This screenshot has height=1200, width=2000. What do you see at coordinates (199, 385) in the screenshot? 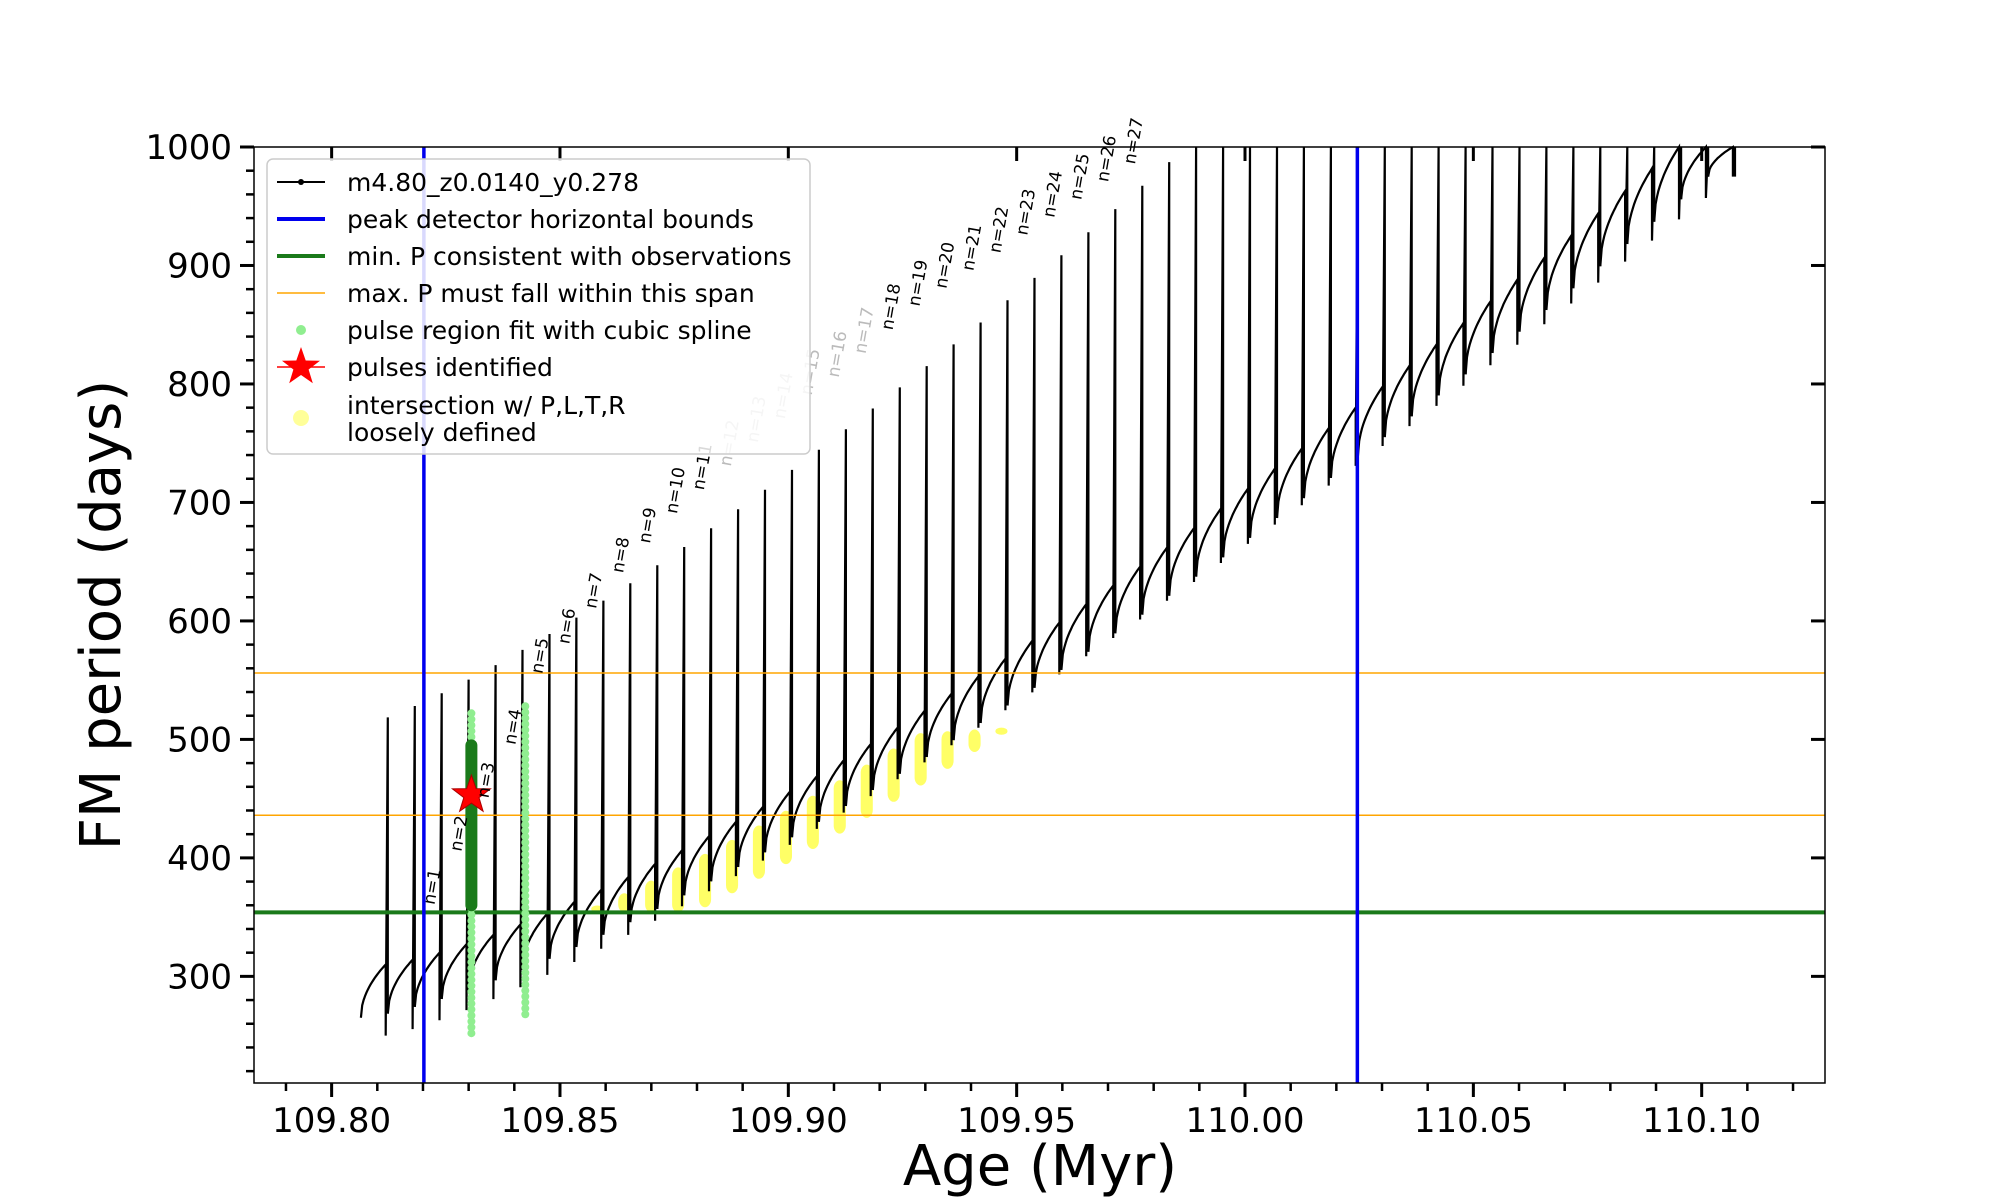
I see `y-tick-label: 800` at bounding box center [199, 385].